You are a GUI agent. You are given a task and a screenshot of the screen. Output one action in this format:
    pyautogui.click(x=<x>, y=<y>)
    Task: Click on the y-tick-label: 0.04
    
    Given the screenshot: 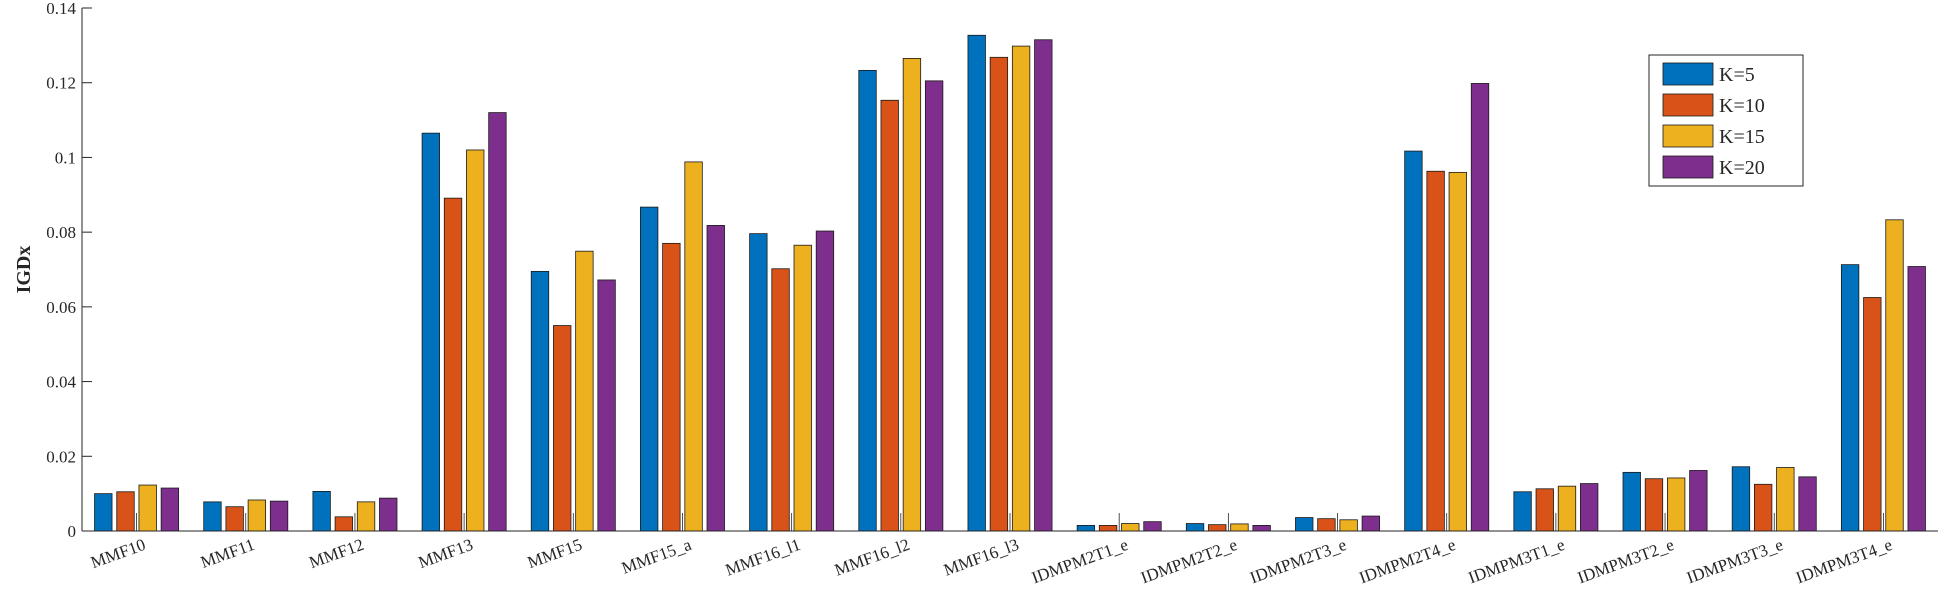 What is the action you would take?
    pyautogui.click(x=61, y=382)
    